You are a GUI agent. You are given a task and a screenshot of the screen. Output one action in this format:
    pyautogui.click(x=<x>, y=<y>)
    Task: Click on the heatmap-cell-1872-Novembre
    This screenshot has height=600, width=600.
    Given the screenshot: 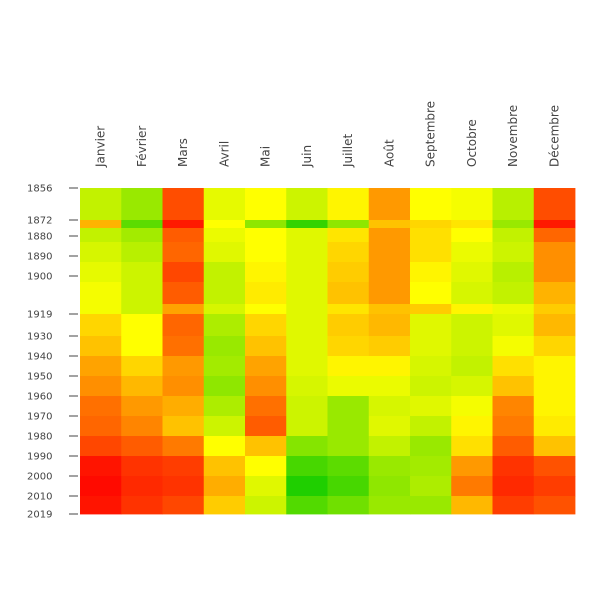 What is the action you would take?
    pyautogui.click(x=513, y=224)
    